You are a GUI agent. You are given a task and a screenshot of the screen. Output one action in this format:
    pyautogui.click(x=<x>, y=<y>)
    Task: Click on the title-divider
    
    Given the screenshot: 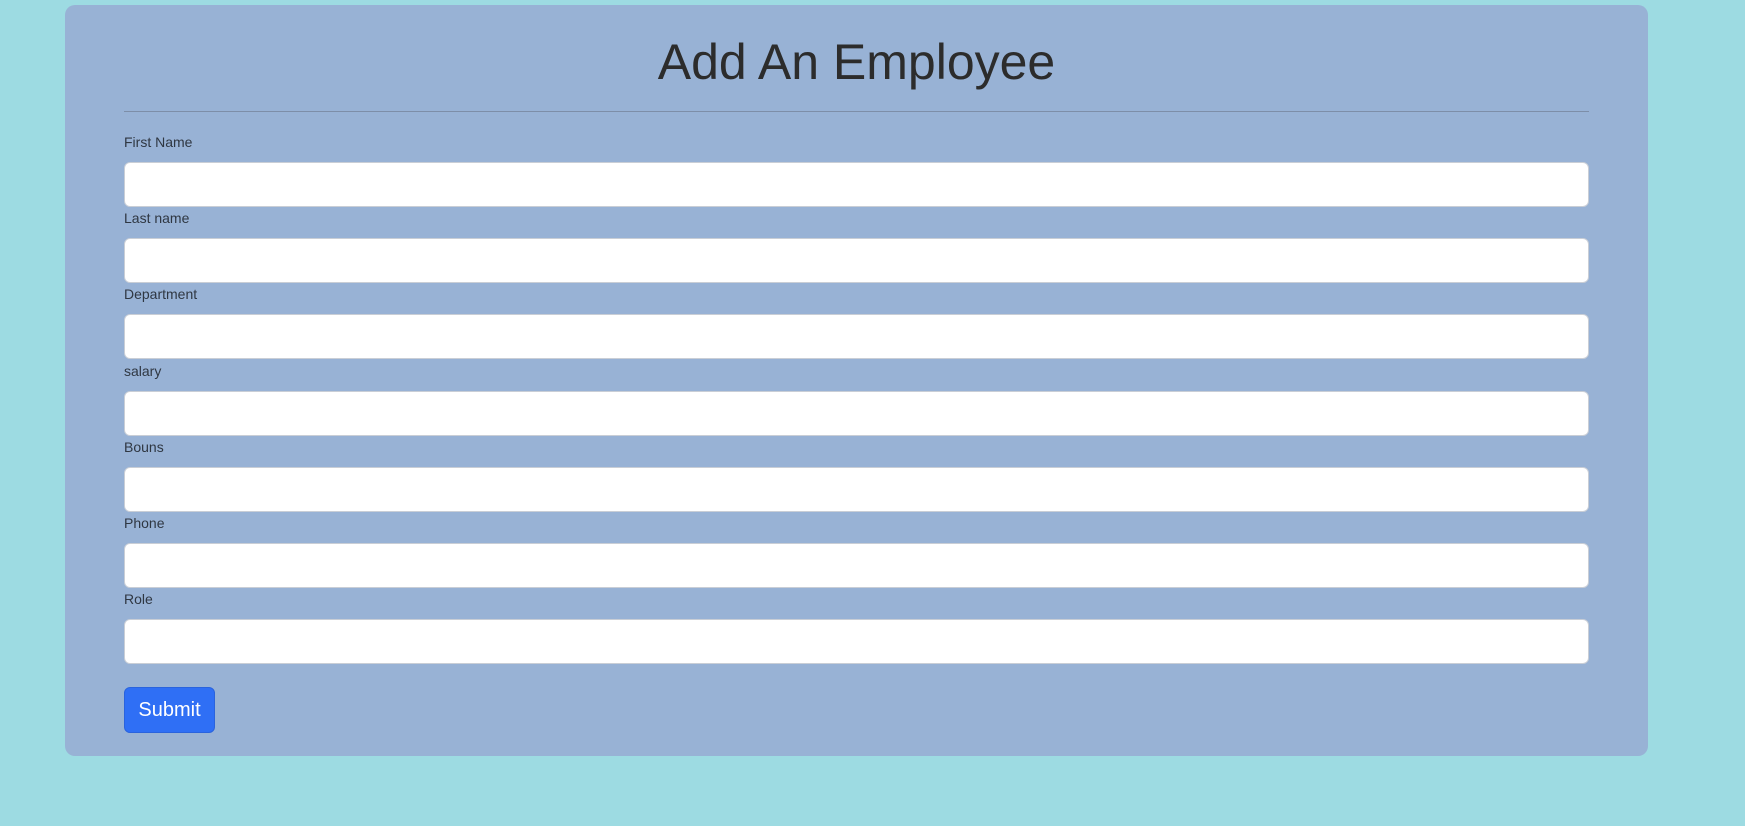 What is the action you would take?
    pyautogui.click(x=856, y=111)
    